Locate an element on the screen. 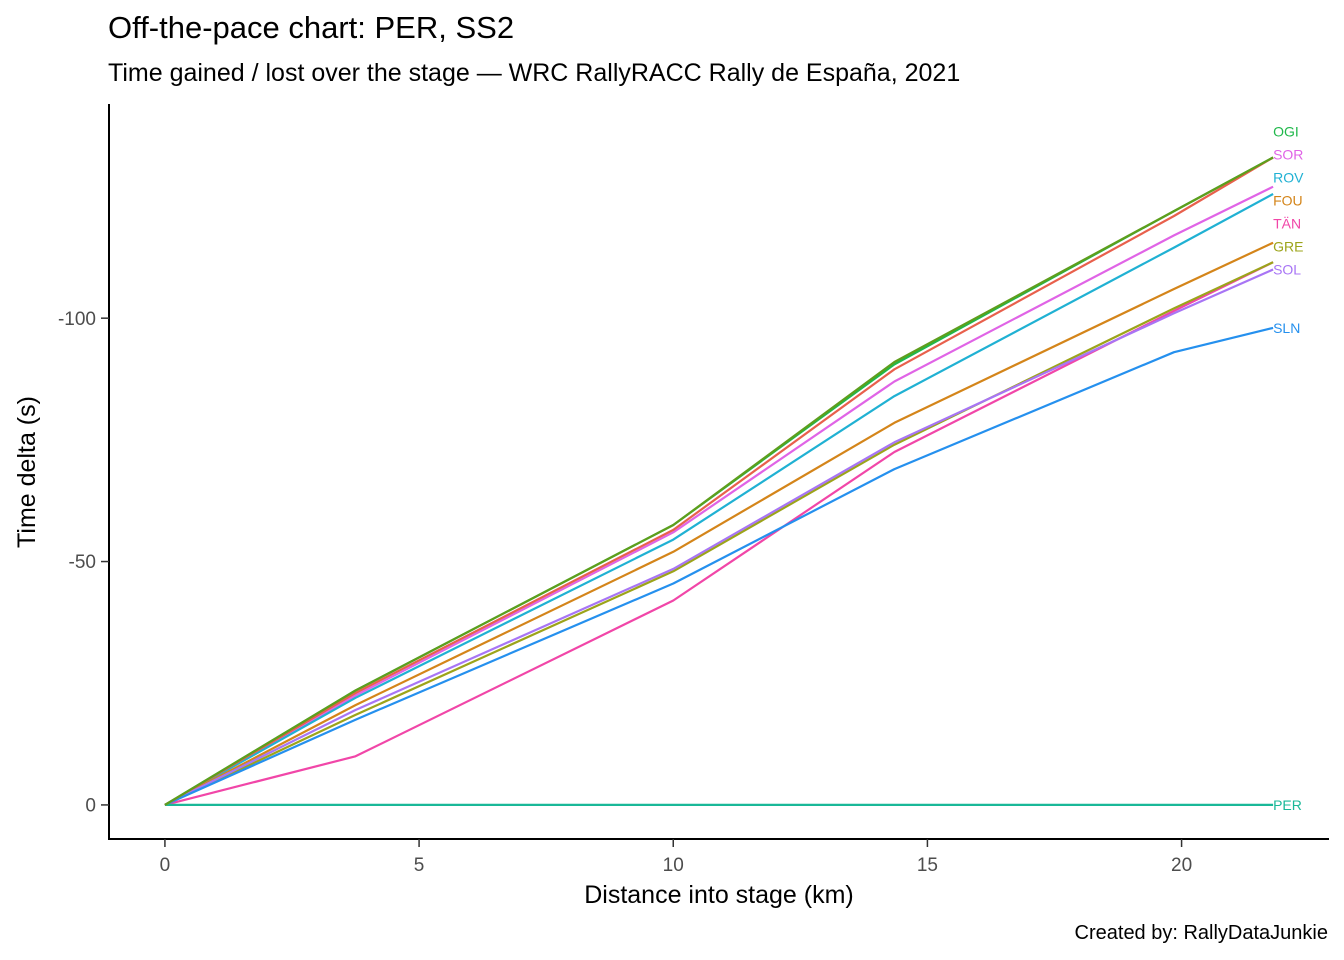  x-tick-label: 20 is located at coordinates (1181, 865).